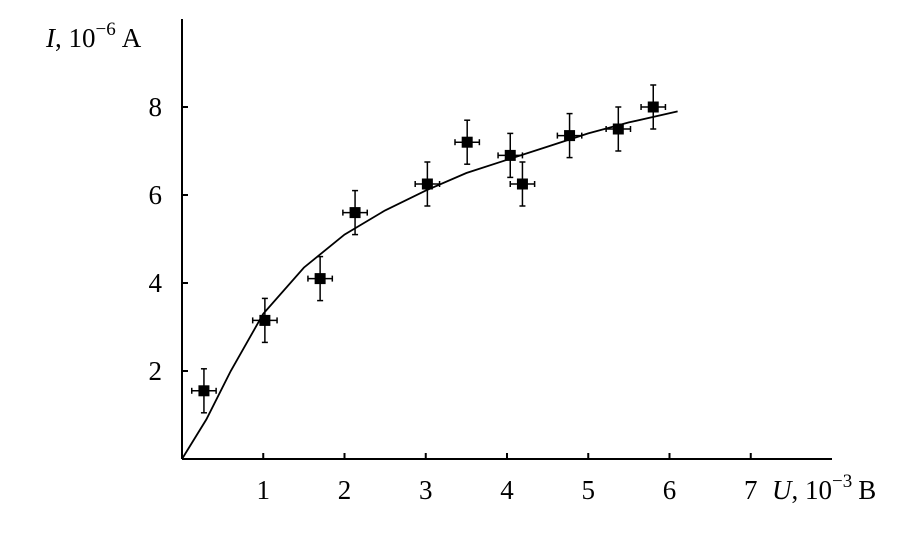  I want to click on y-label-text: , 10, so click(75, 38).